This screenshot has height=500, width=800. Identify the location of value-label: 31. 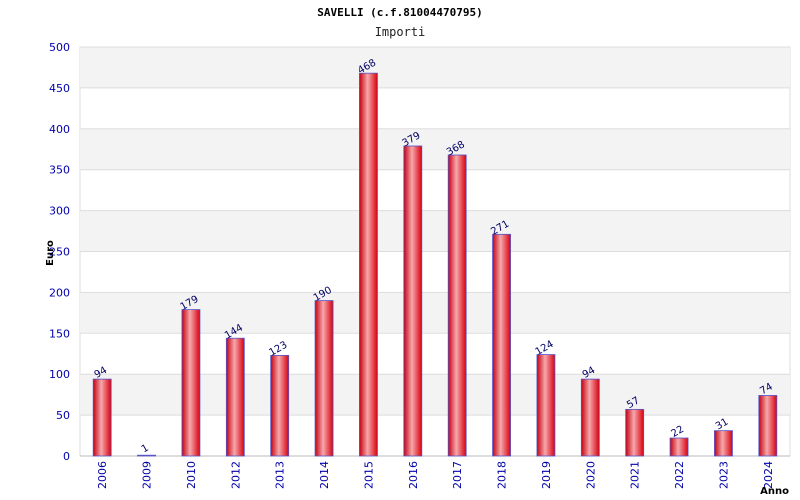
(722, 425).